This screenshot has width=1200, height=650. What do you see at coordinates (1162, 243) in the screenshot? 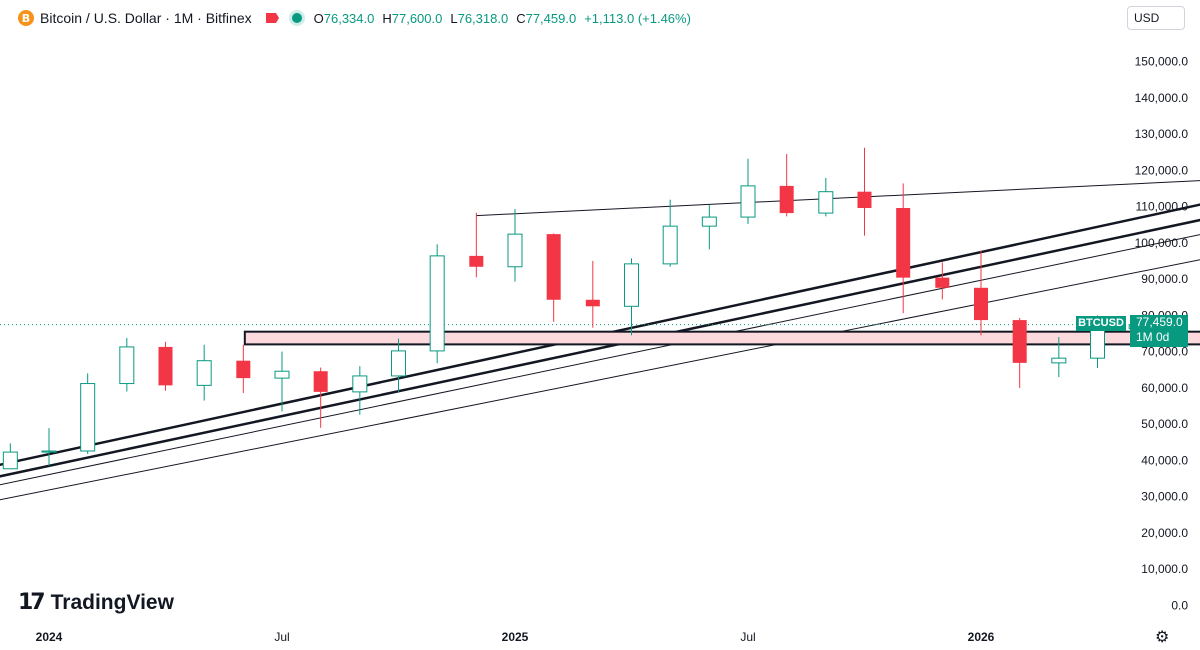
I see `y-tick-label: 100,000.0` at bounding box center [1162, 243].